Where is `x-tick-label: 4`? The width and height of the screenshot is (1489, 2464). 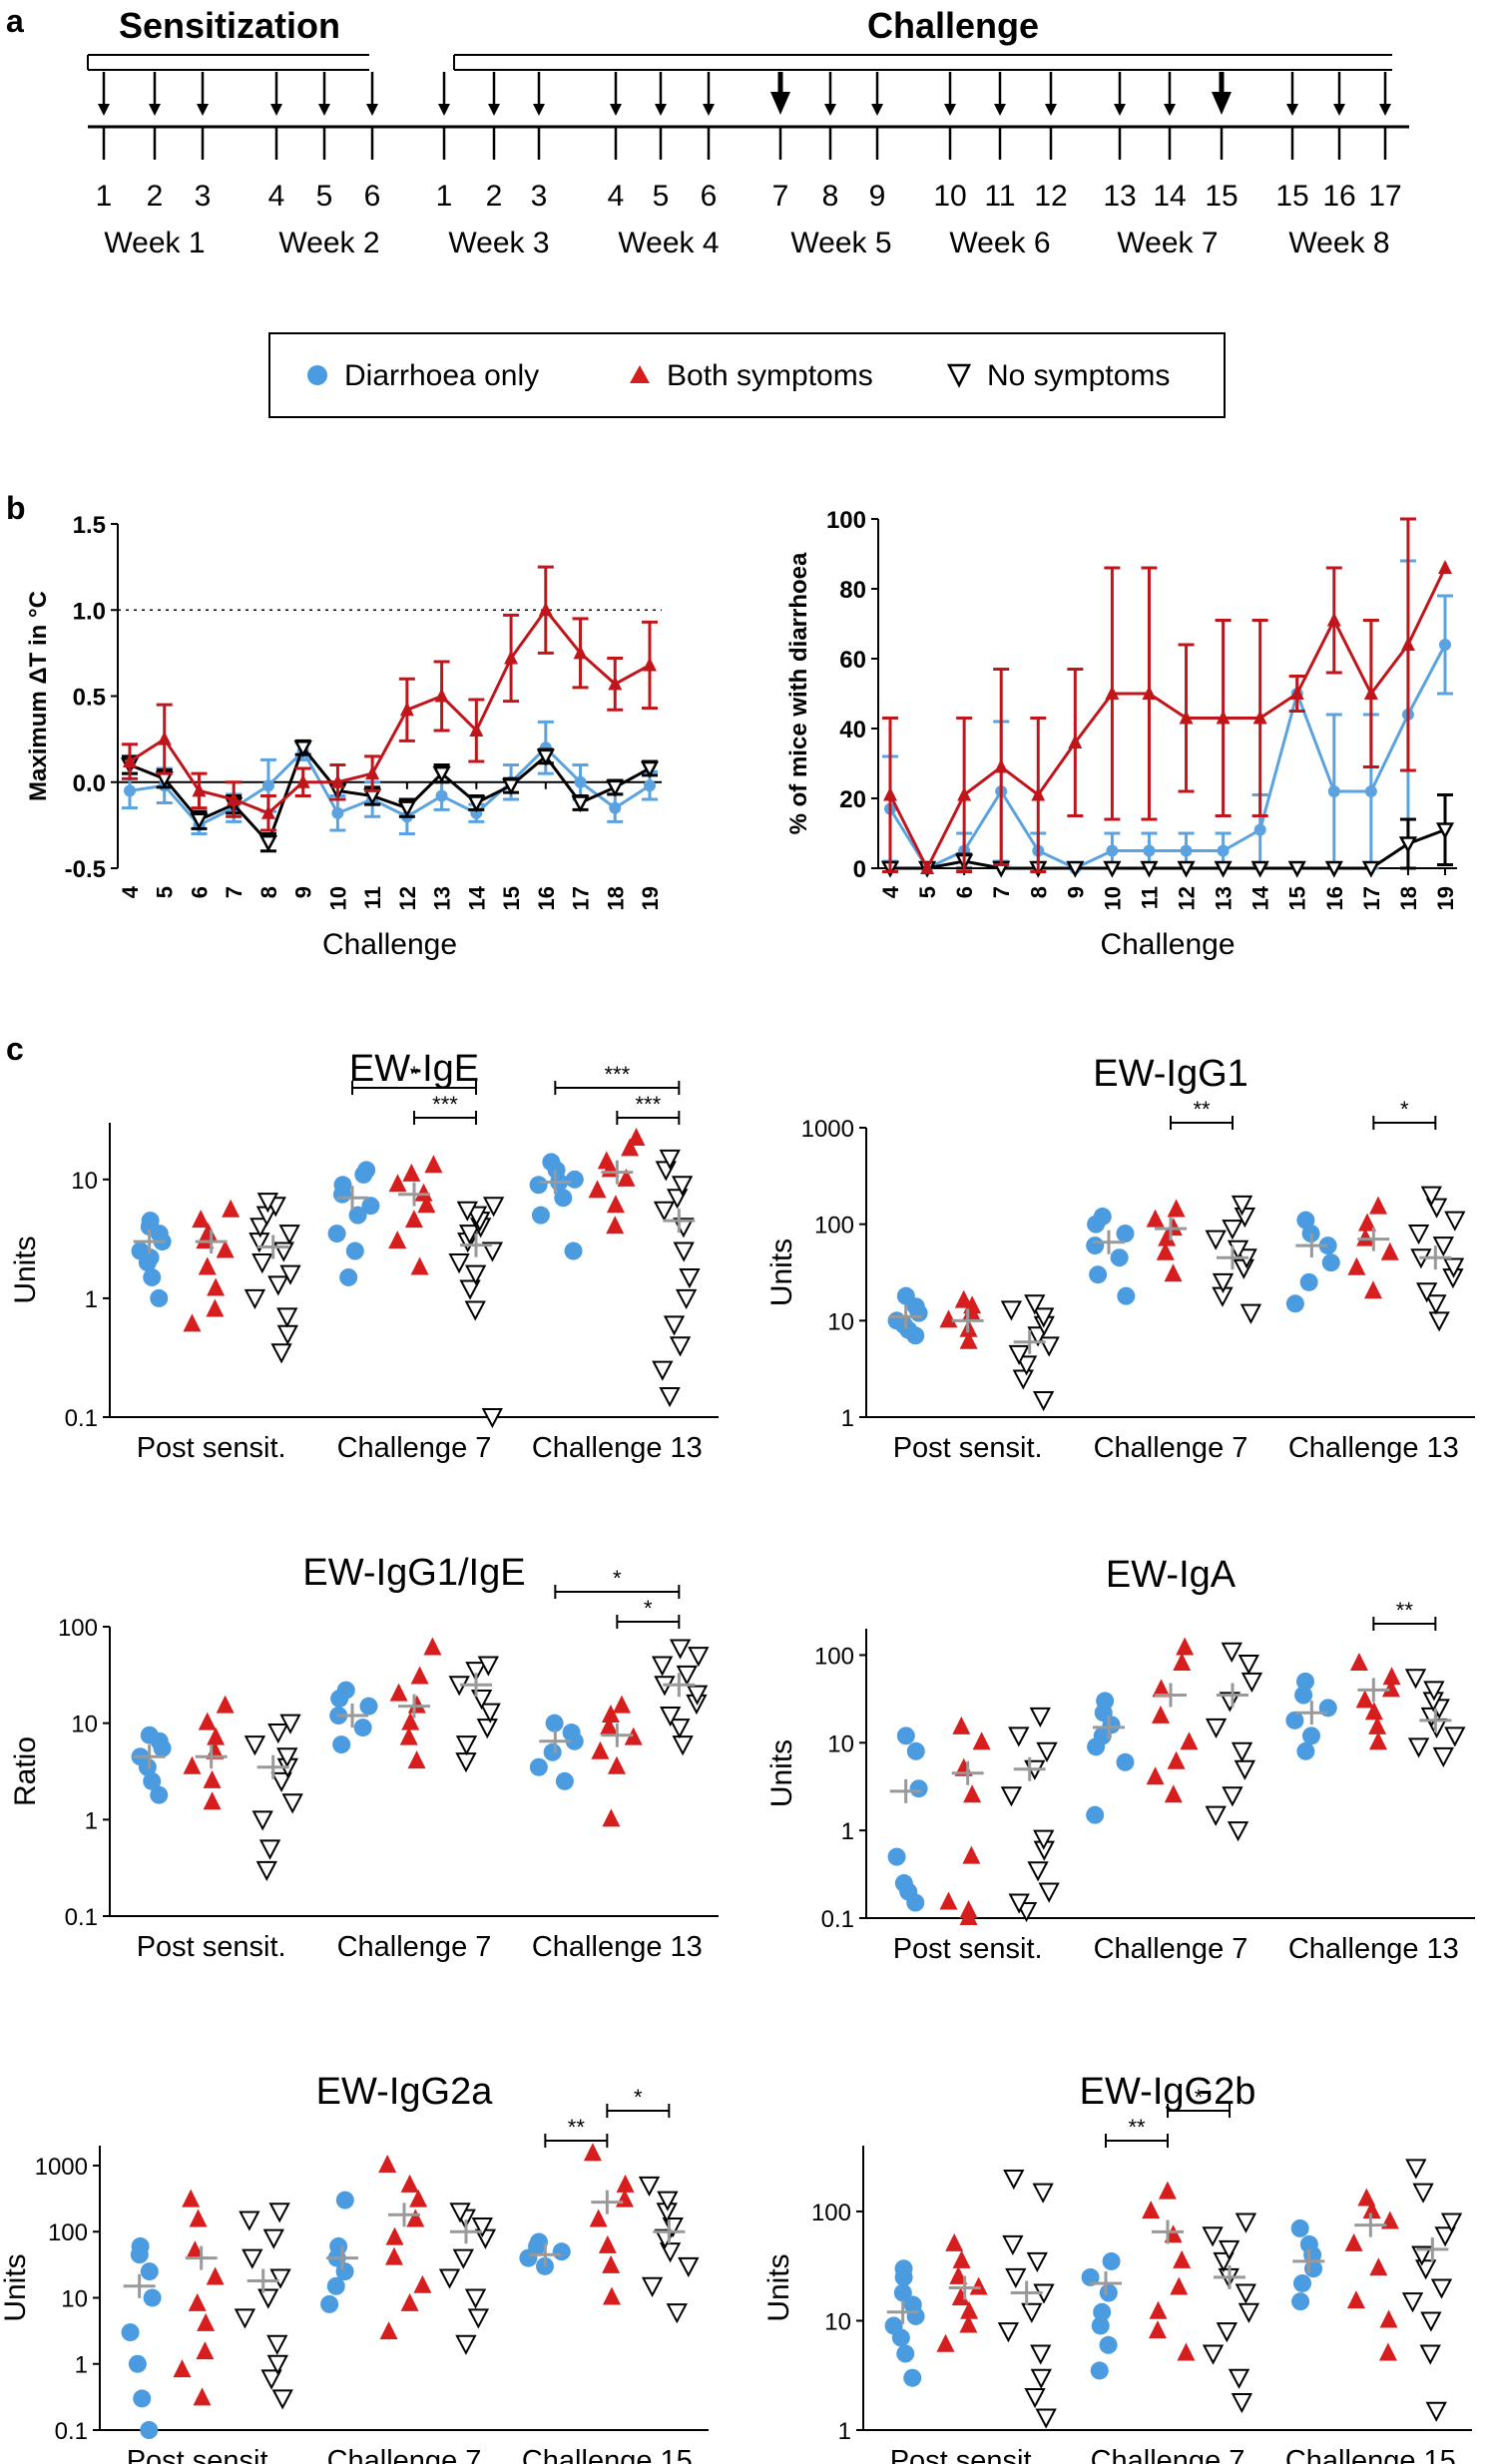
x-tick-label: 4 is located at coordinates (891, 891).